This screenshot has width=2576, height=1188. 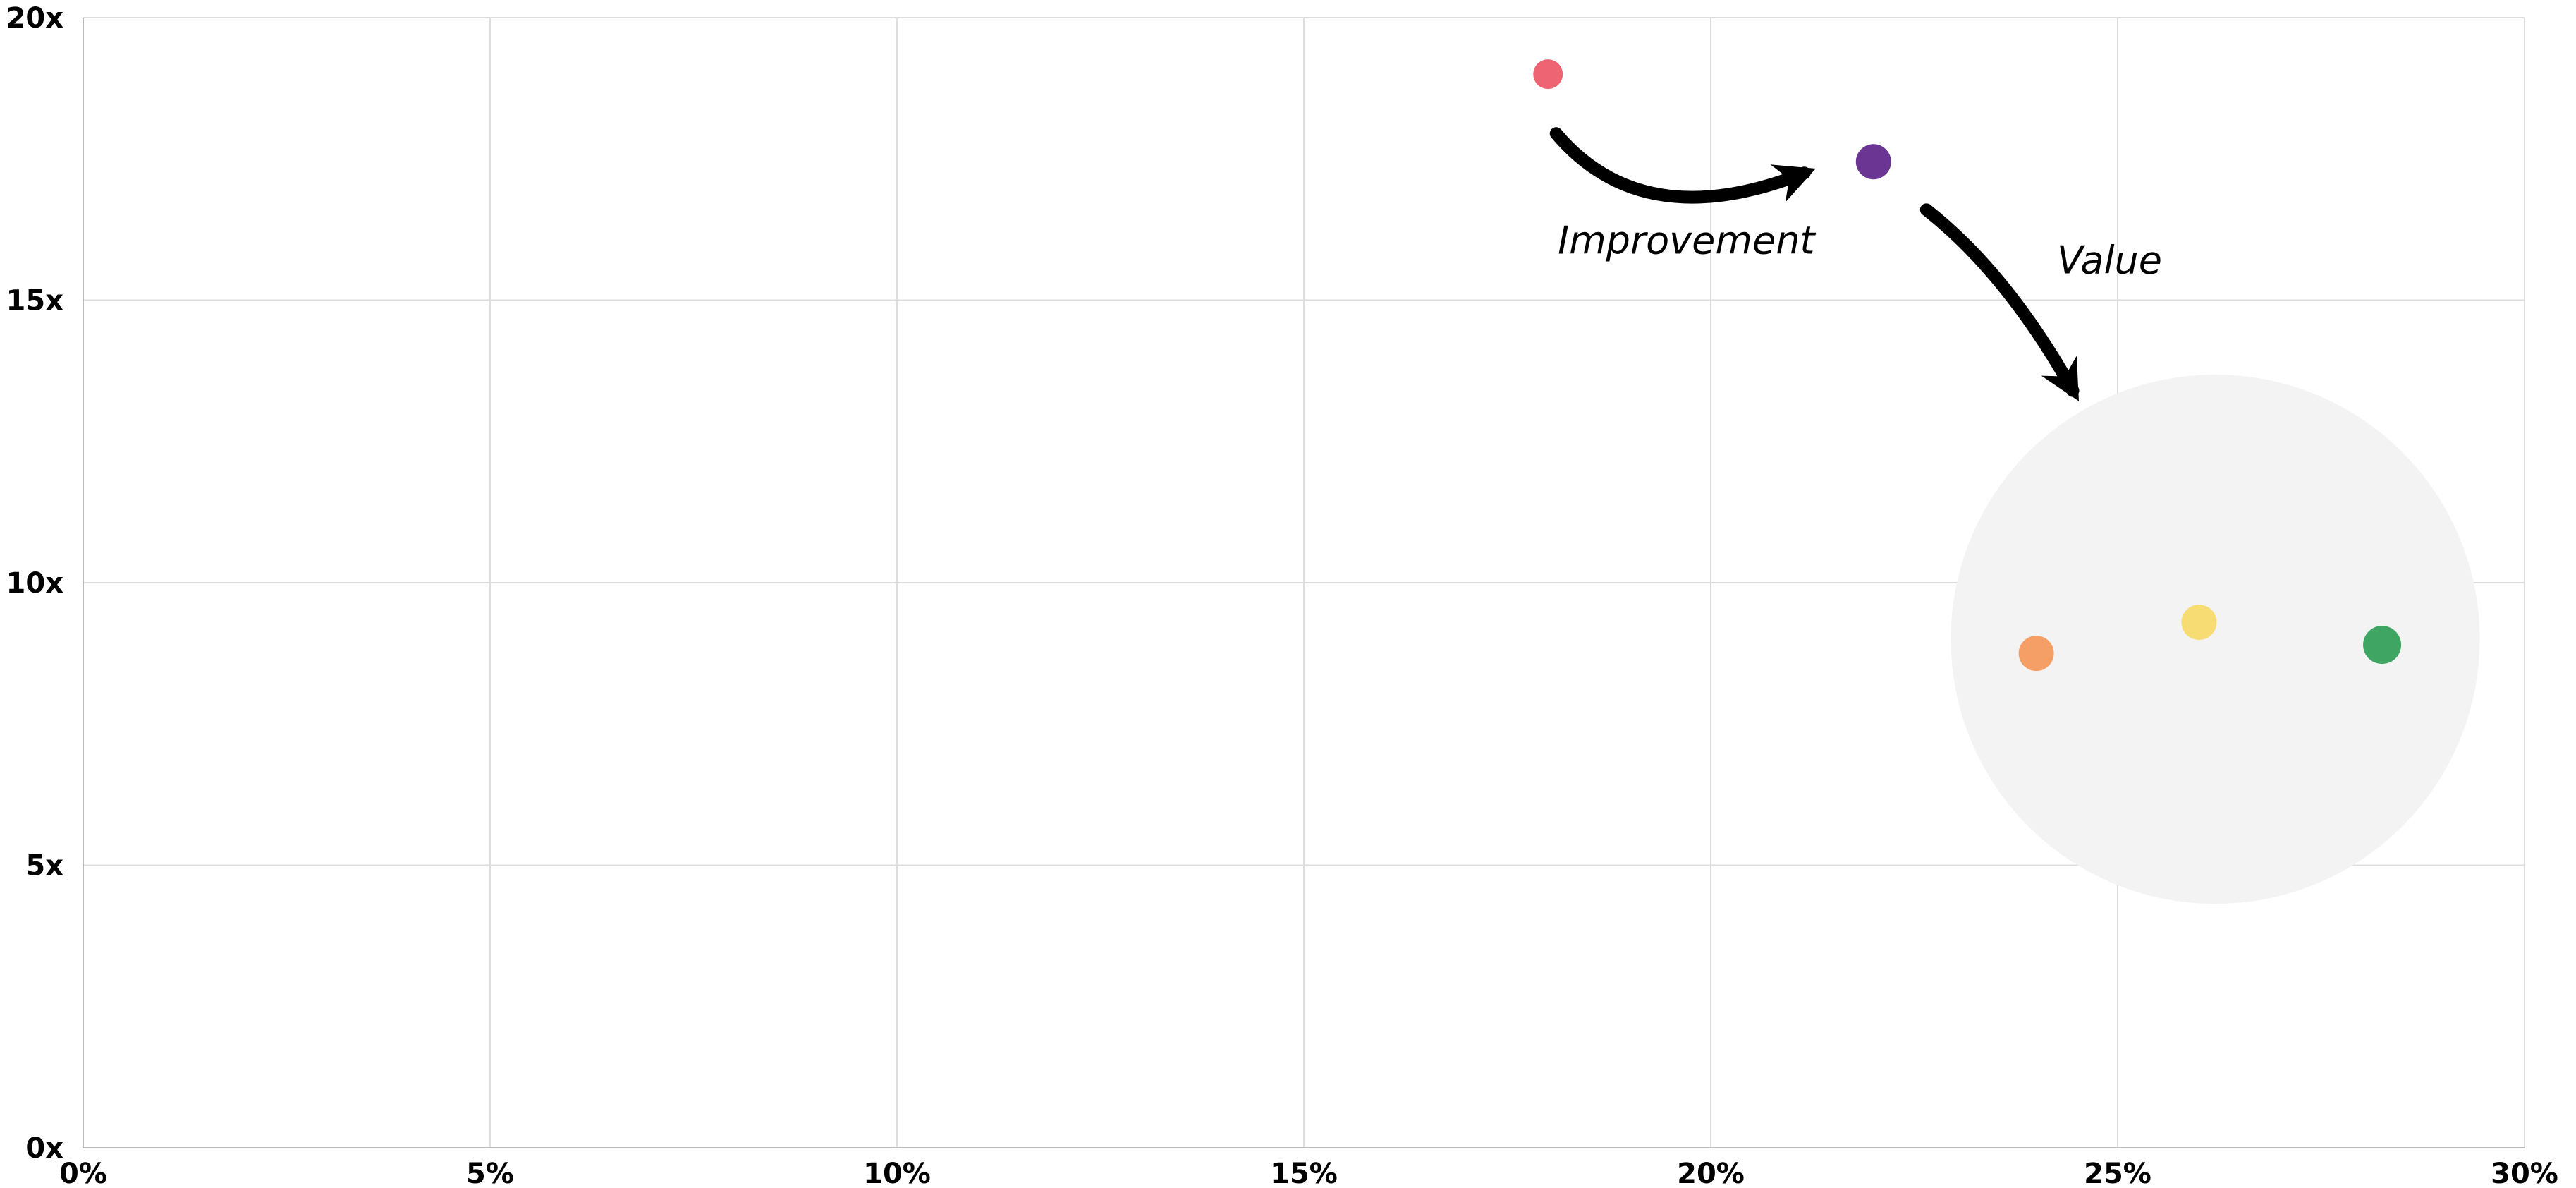 What do you see at coordinates (35, 583) in the screenshot?
I see `y-tick-label: 10x` at bounding box center [35, 583].